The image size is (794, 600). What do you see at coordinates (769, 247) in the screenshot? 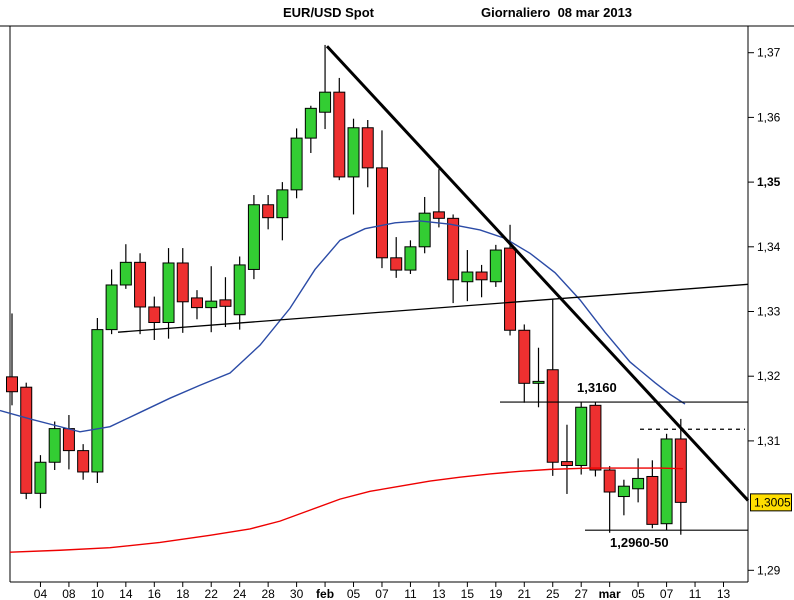
I see `y-tick-label: 1,34` at bounding box center [769, 247].